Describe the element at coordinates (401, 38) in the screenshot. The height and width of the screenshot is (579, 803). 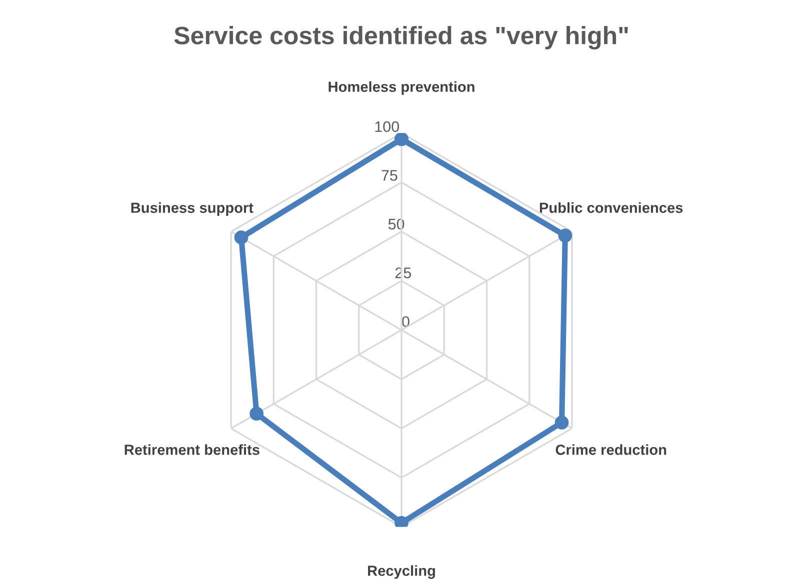
I see `chart-title: Service costs identified as "very high"` at that location.